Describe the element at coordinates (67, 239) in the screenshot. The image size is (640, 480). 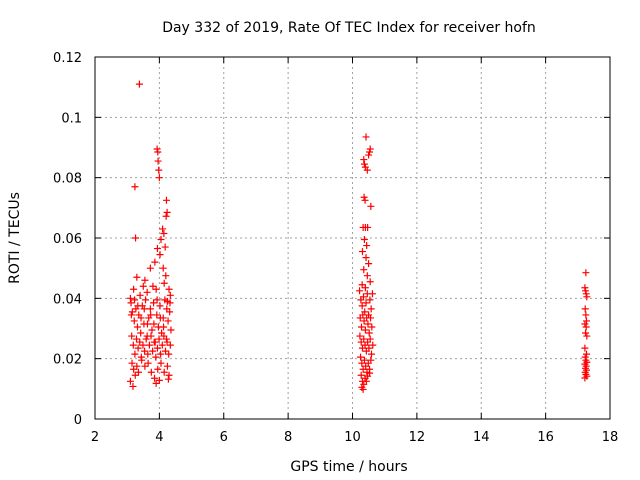
I see `y-axis-tick-labels: 0 0.02 0.04 0.06 0.08 0.1 0.12` at that location.